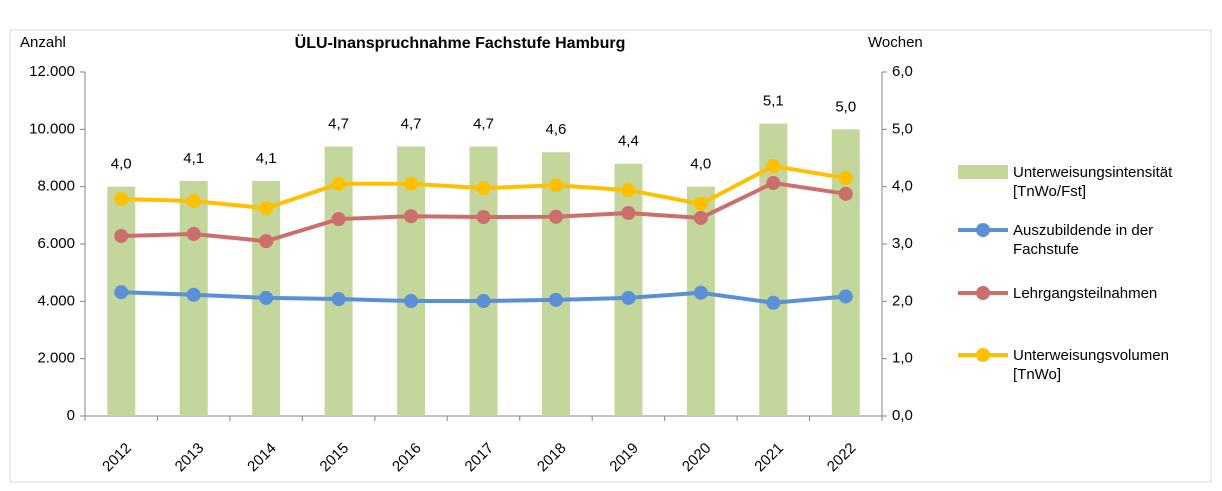 Image resolution: width=1222 pixels, height=491 pixels. What do you see at coordinates (697, 458) in the screenshot?
I see `x-tick-label: 2020` at bounding box center [697, 458].